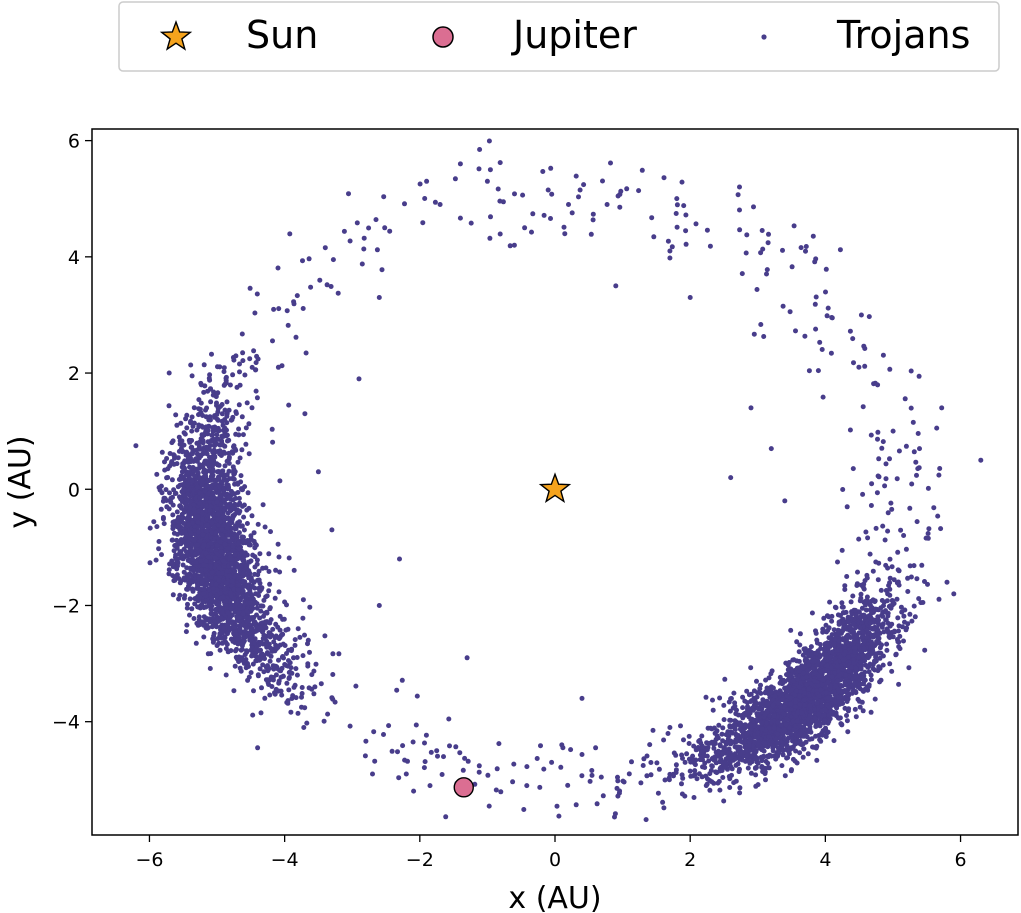 Image resolution: width=1021 pixels, height=913 pixels. Describe the element at coordinates (559, 36) in the screenshot. I see `legend: Sun Jupiter Trojans` at that location.